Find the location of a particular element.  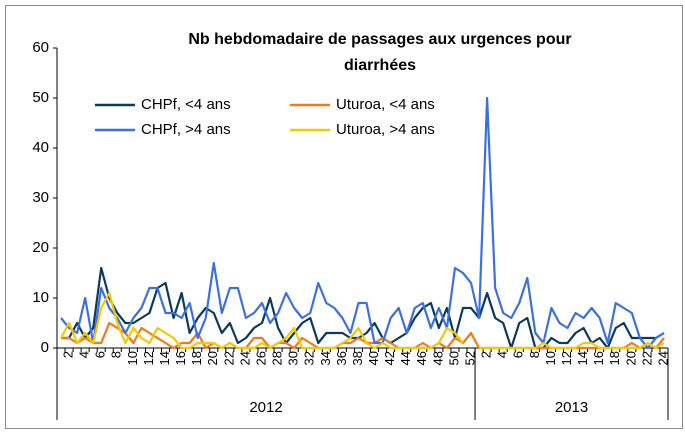

series-line is located at coordinates (362, 320).